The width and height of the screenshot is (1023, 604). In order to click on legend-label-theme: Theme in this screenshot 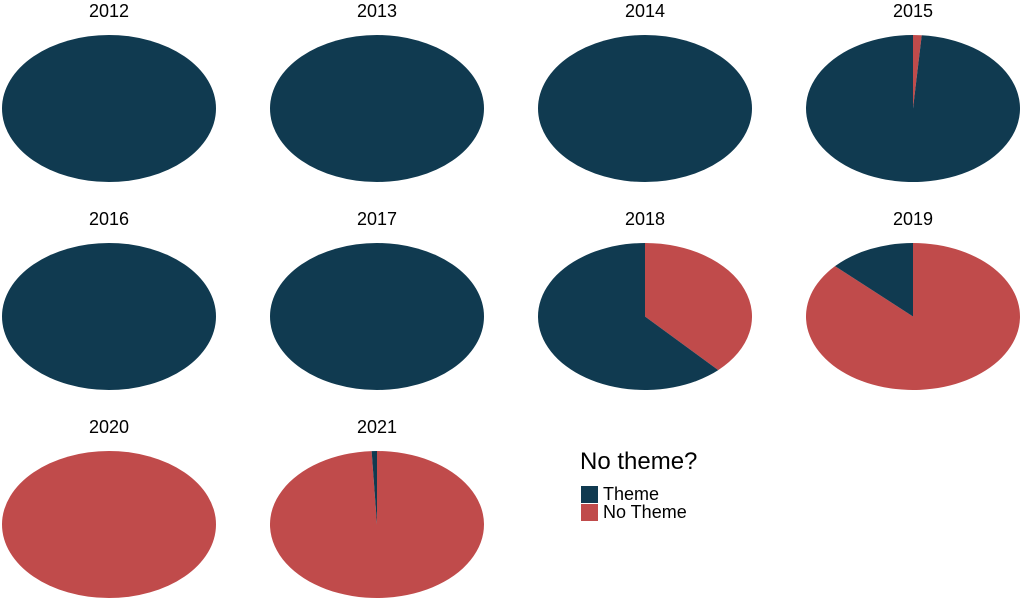, I will do `click(631, 494)`.